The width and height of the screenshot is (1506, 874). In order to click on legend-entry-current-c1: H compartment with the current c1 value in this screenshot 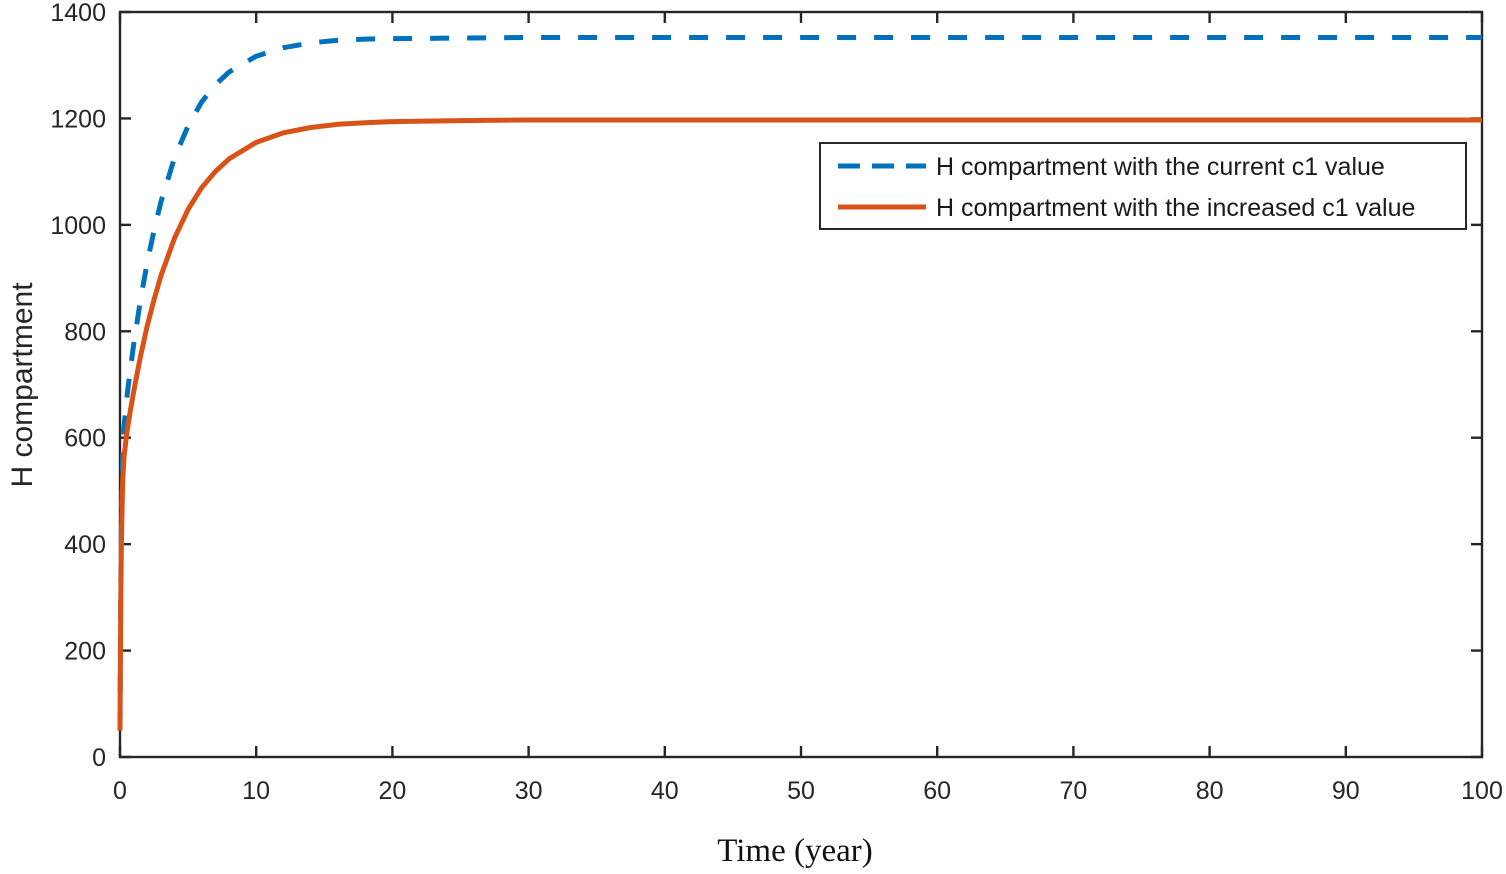, I will do `click(1160, 167)`.